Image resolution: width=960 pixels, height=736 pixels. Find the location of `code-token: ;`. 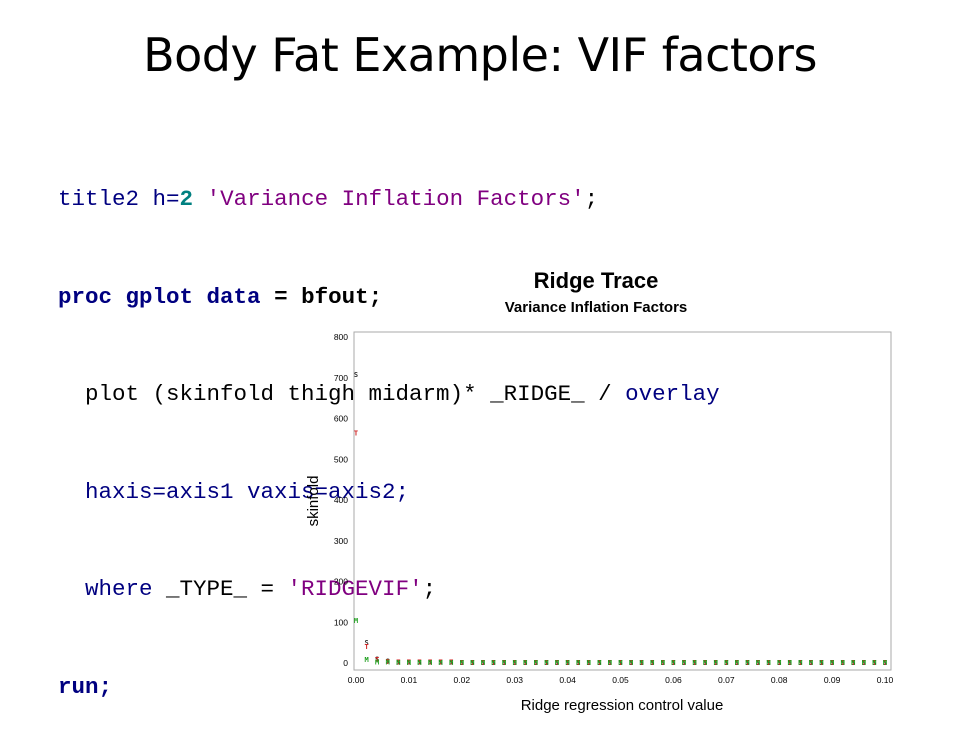

code-token: ; is located at coordinates (591, 199).